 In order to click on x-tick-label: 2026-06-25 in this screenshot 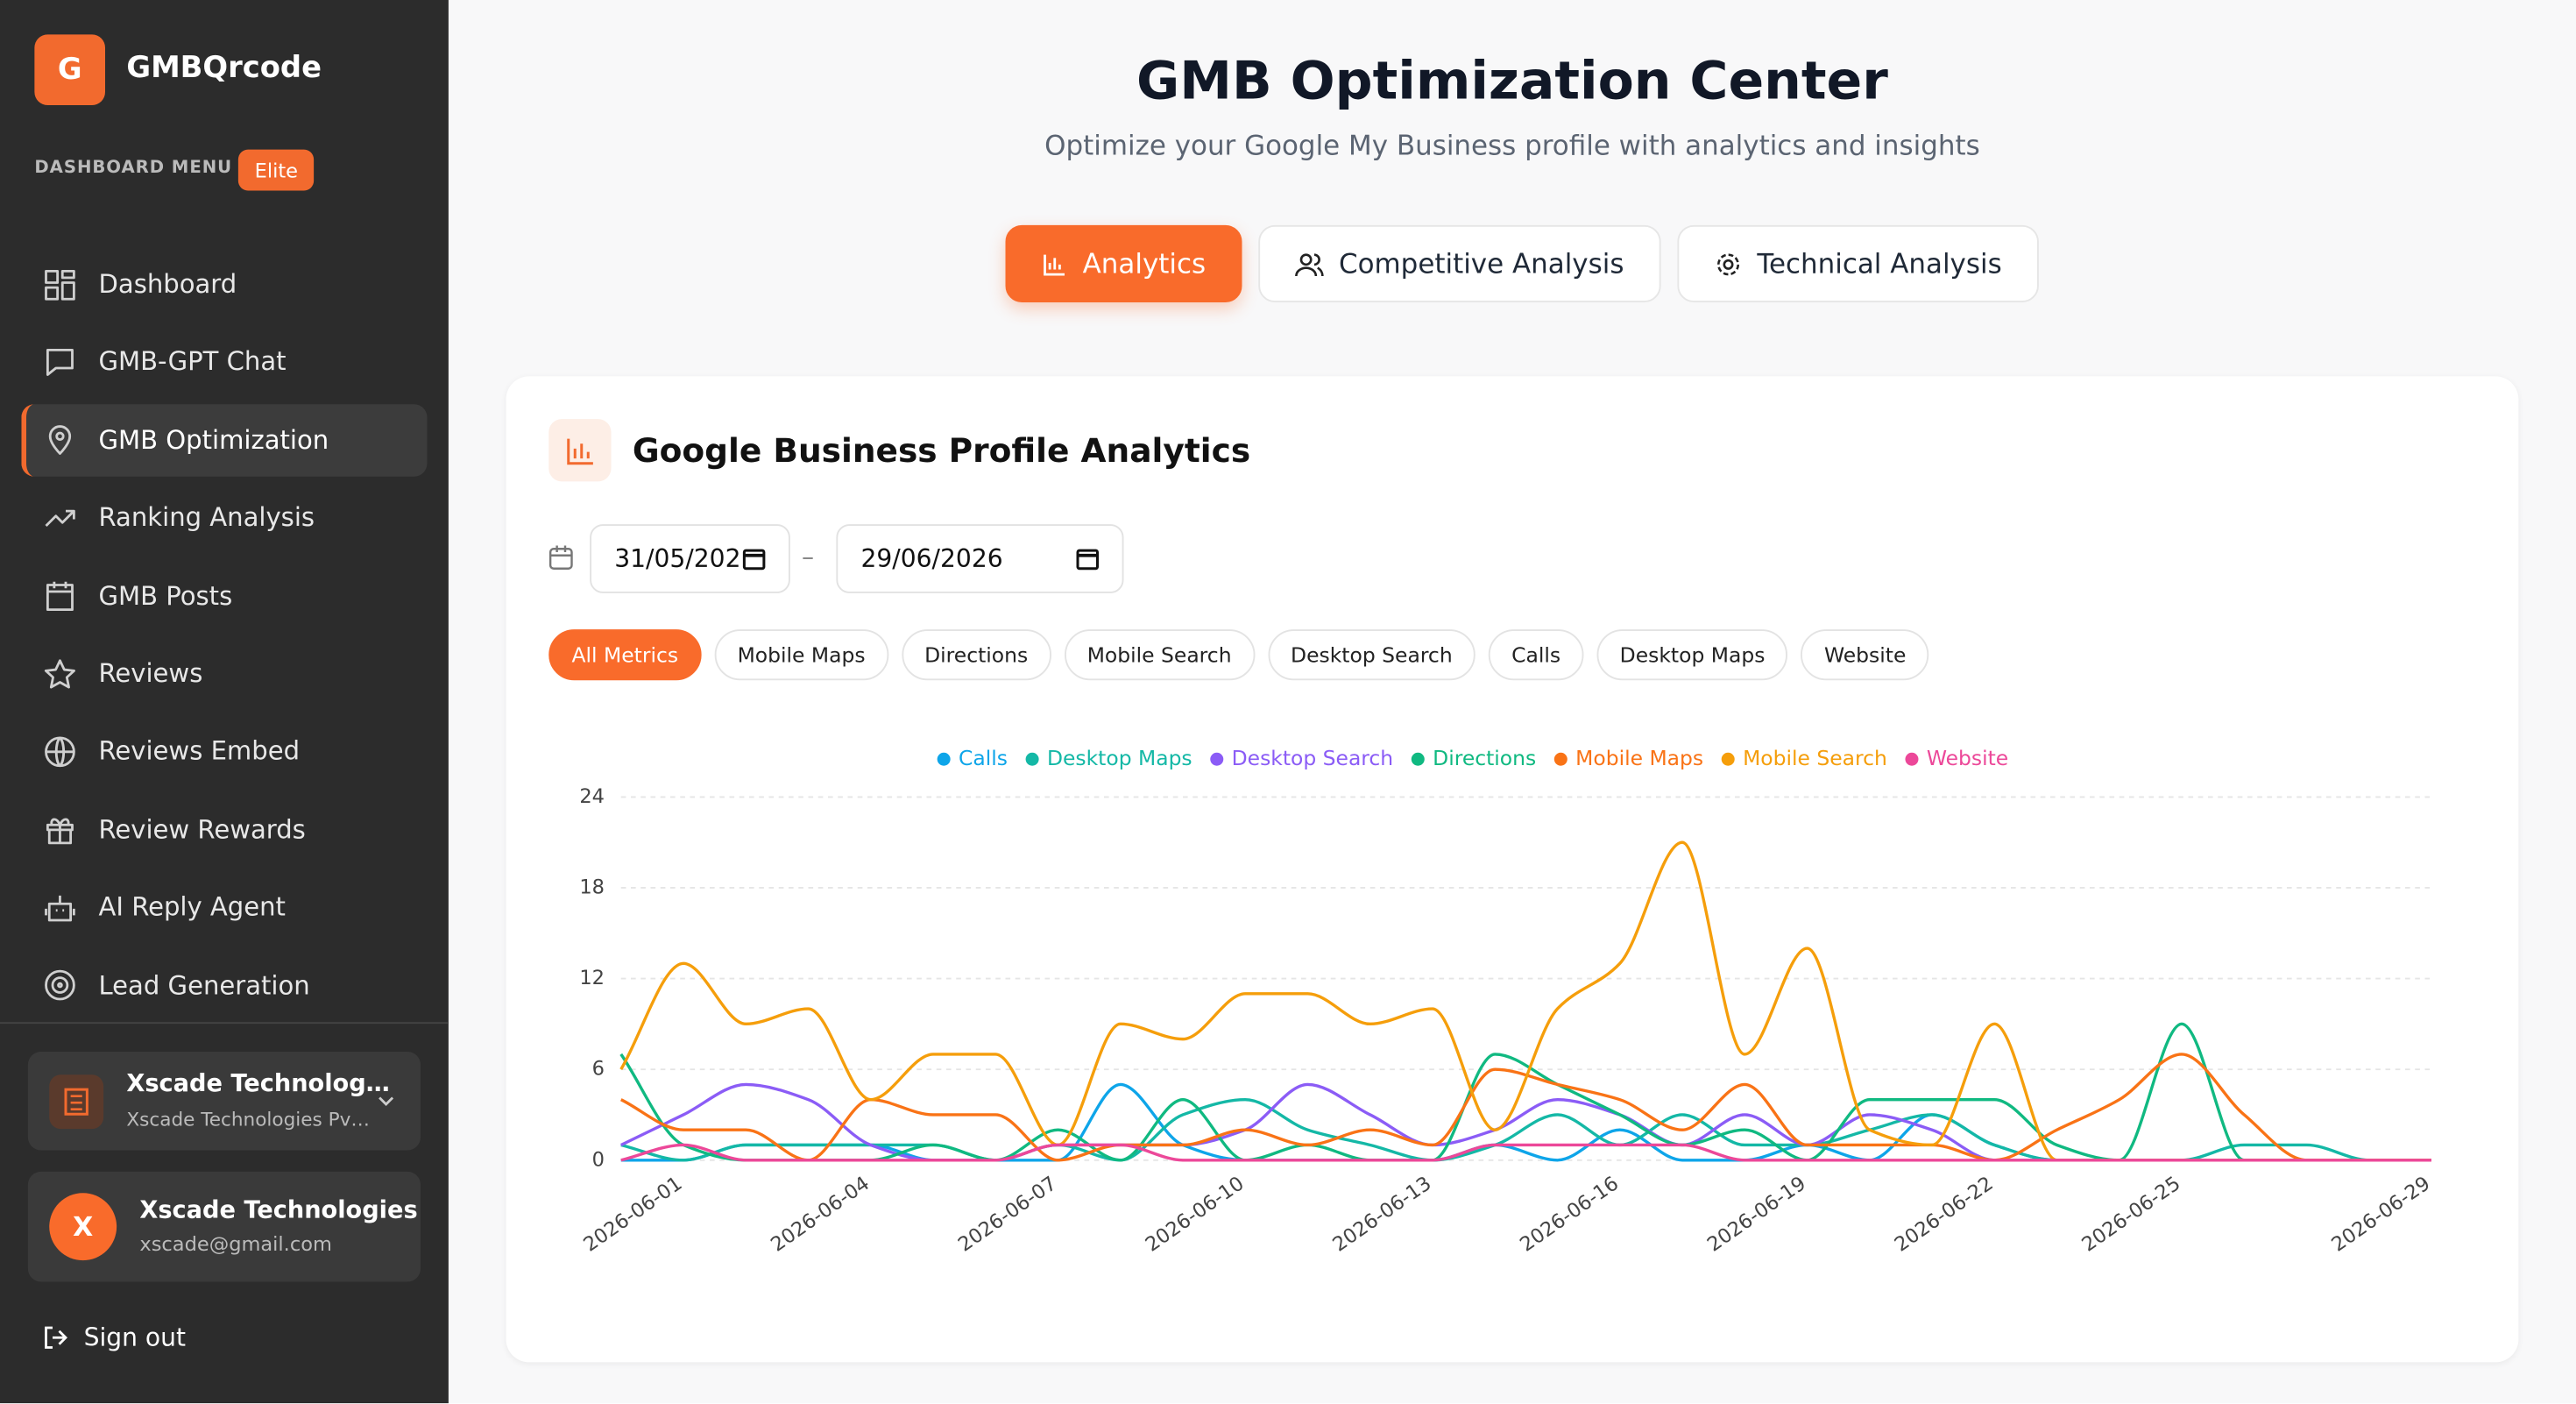, I will do `click(2130, 1214)`.